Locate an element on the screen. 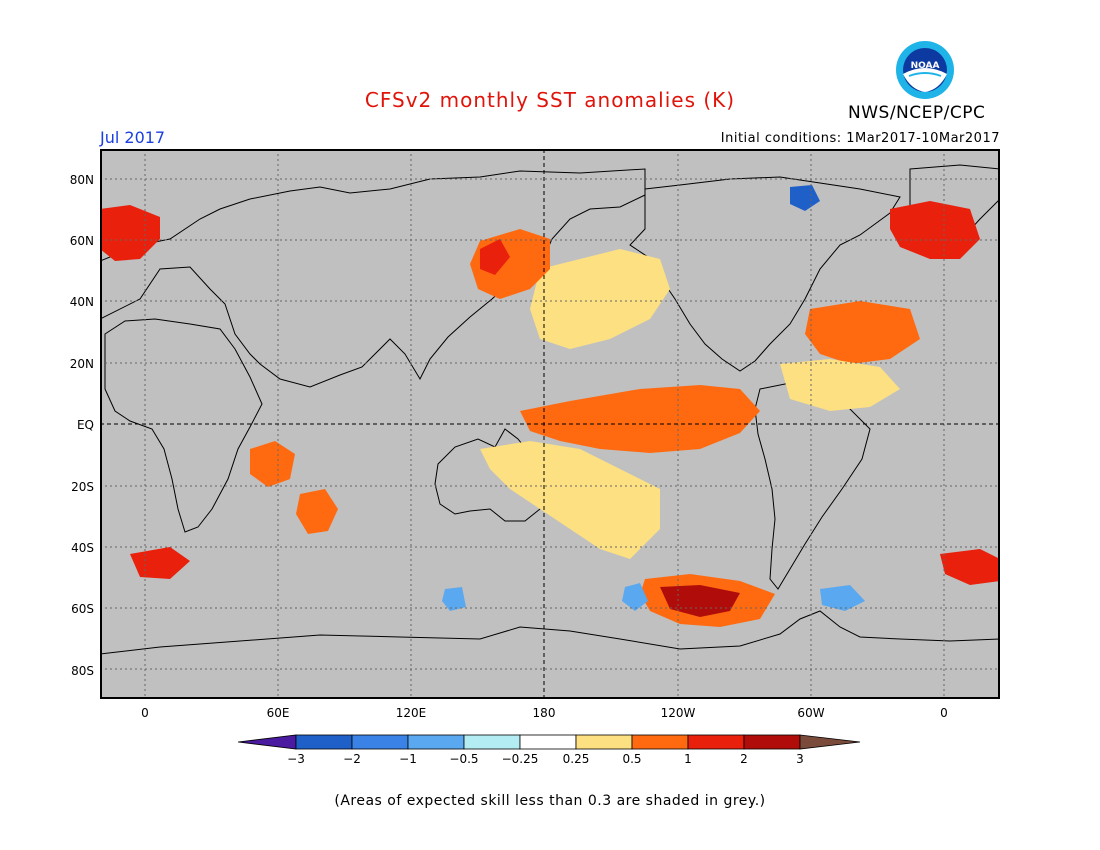 The width and height of the screenshot is (1100, 850). anomaly-south-pacific-dark is located at coordinates (700, 601).